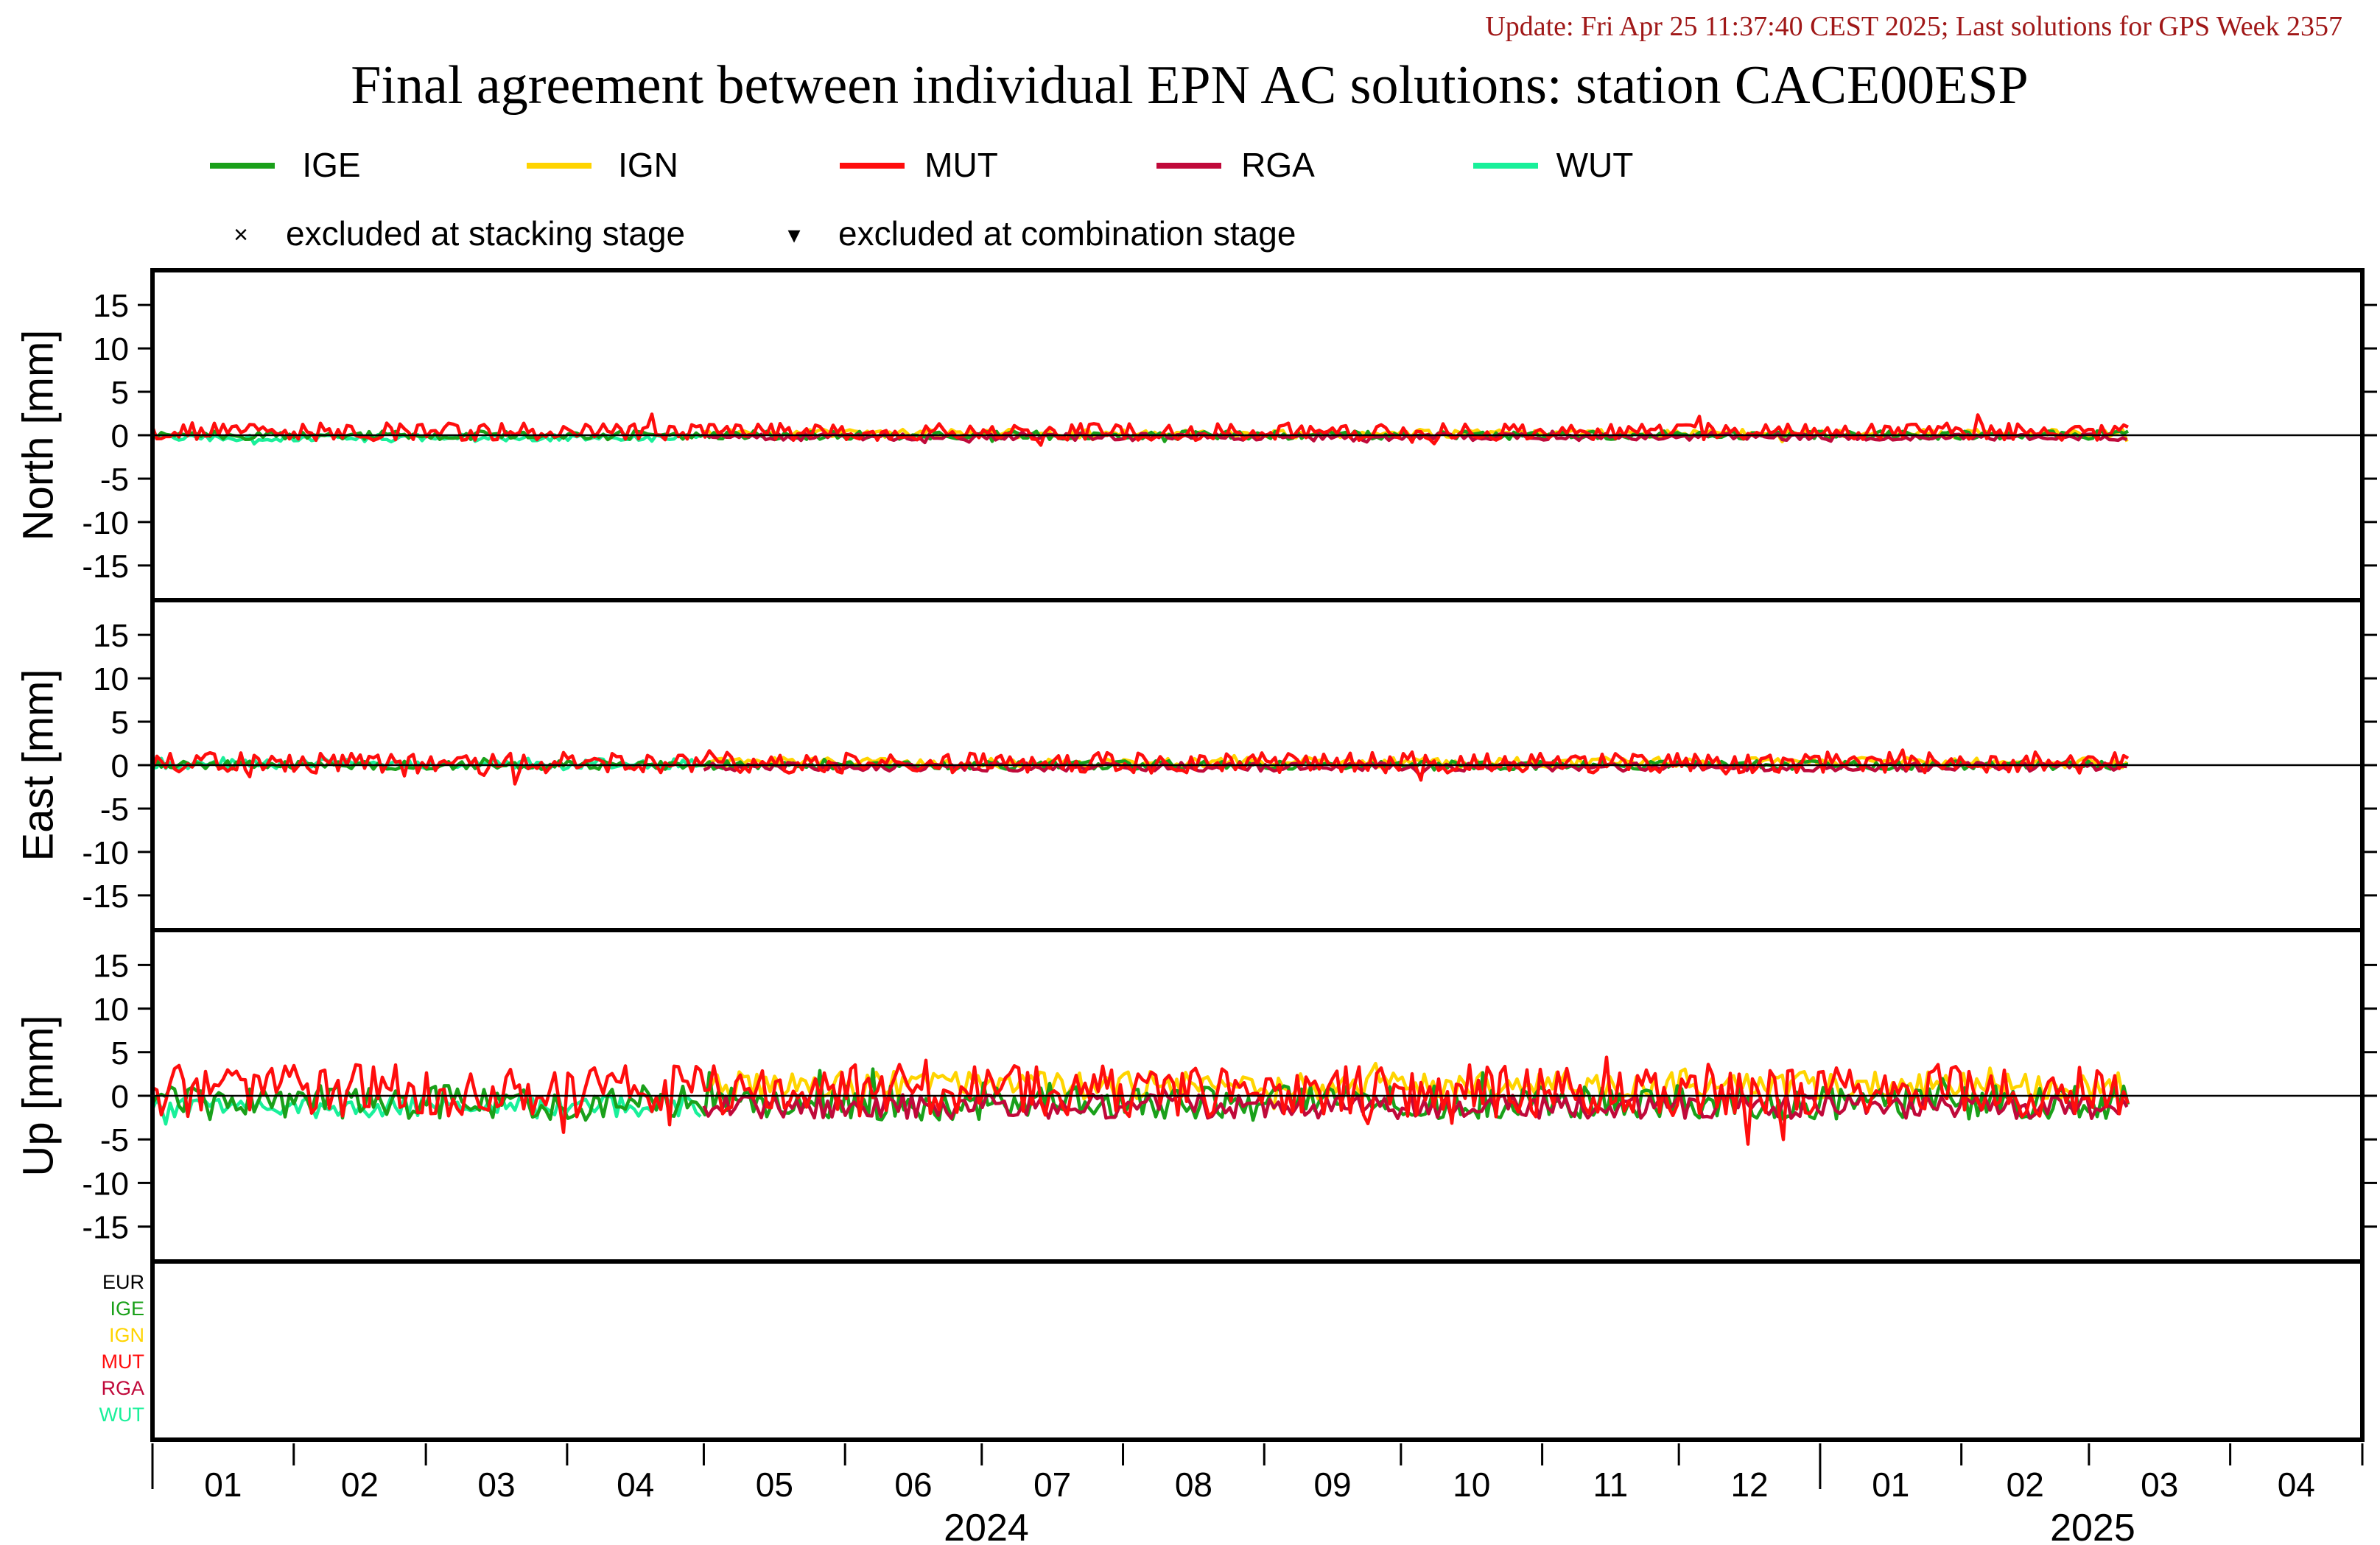 The width and height of the screenshot is (2380, 1545). Describe the element at coordinates (114, 810) in the screenshot. I see `ytick-label-east: -5` at that location.